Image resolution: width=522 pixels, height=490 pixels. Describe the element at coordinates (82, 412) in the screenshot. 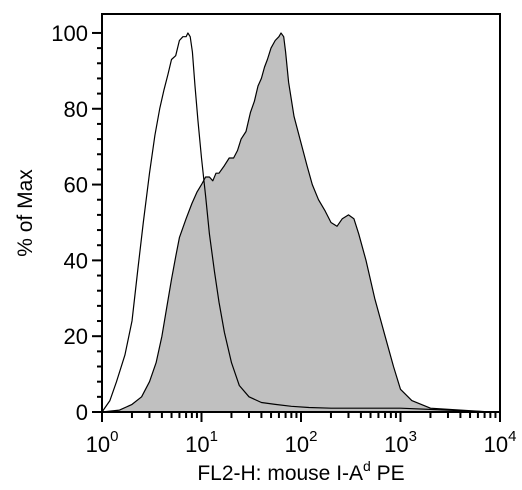

I see `y-tick-label: 0` at that location.